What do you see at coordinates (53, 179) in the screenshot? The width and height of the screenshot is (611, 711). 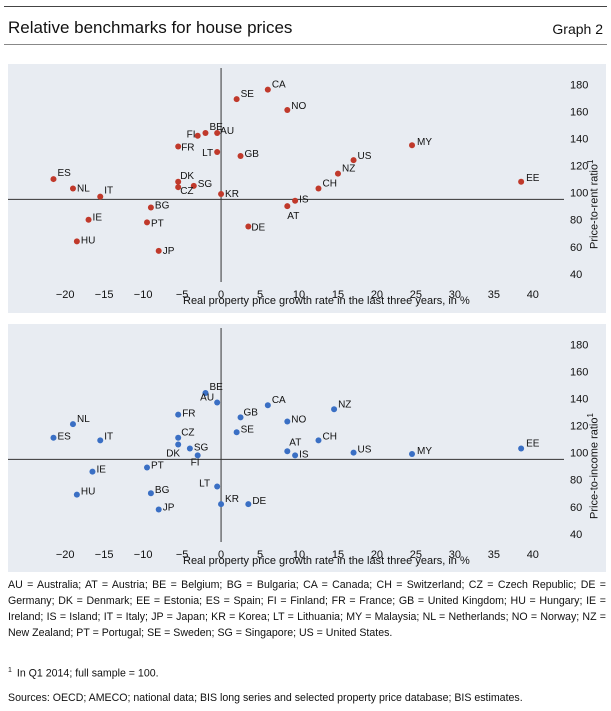 I see `data-point-es` at bounding box center [53, 179].